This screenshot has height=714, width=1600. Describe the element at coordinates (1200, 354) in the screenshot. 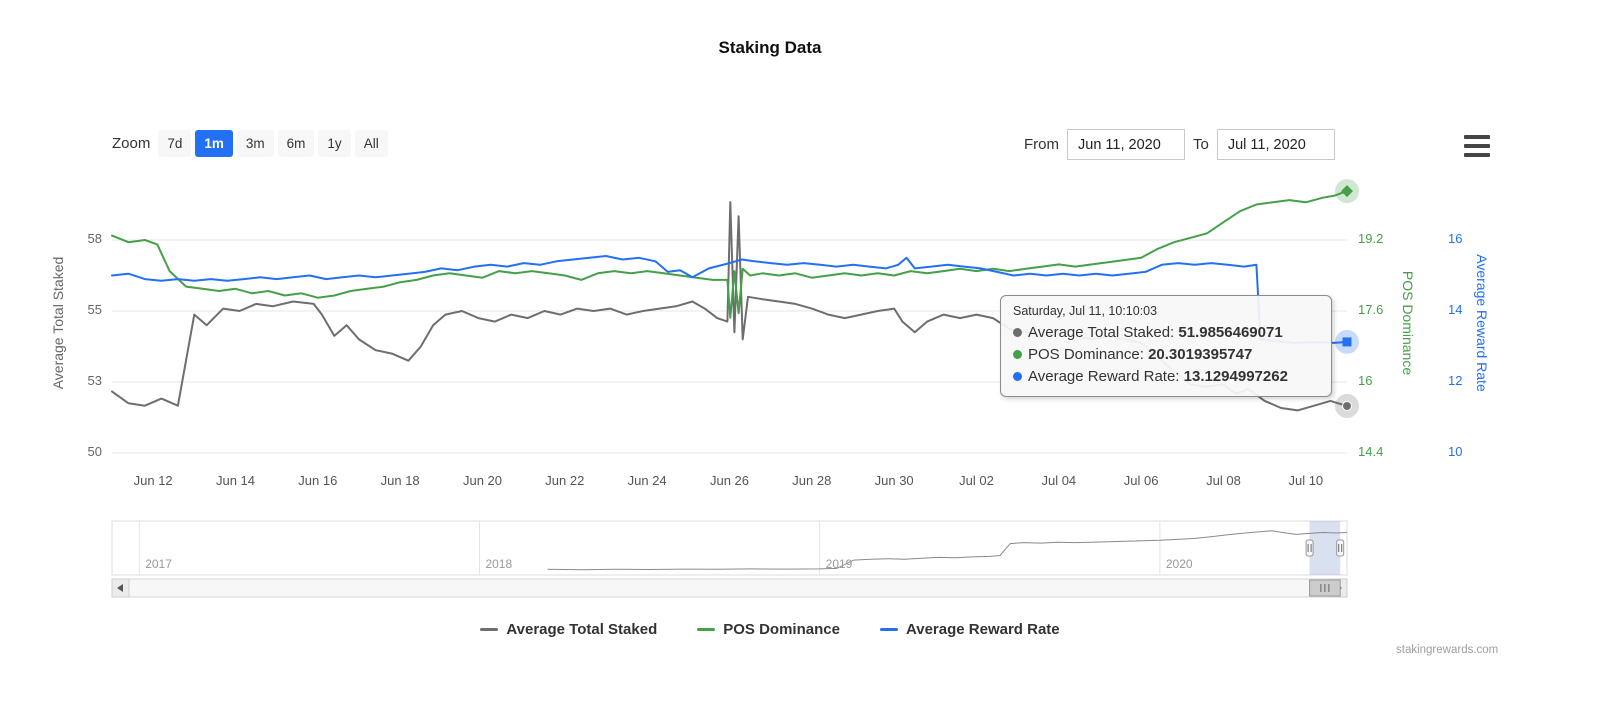

I see `tooltip-series-value: 20.3019395747` at that location.